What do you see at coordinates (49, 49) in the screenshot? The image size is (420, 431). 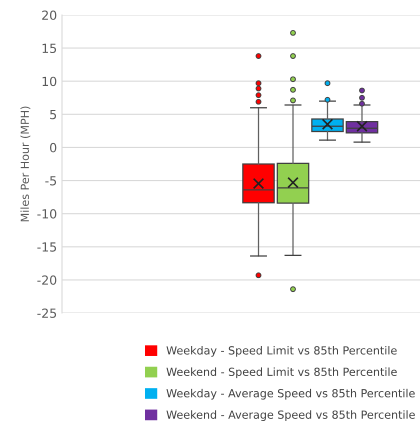 I see `y-tick-label: 15` at bounding box center [49, 49].